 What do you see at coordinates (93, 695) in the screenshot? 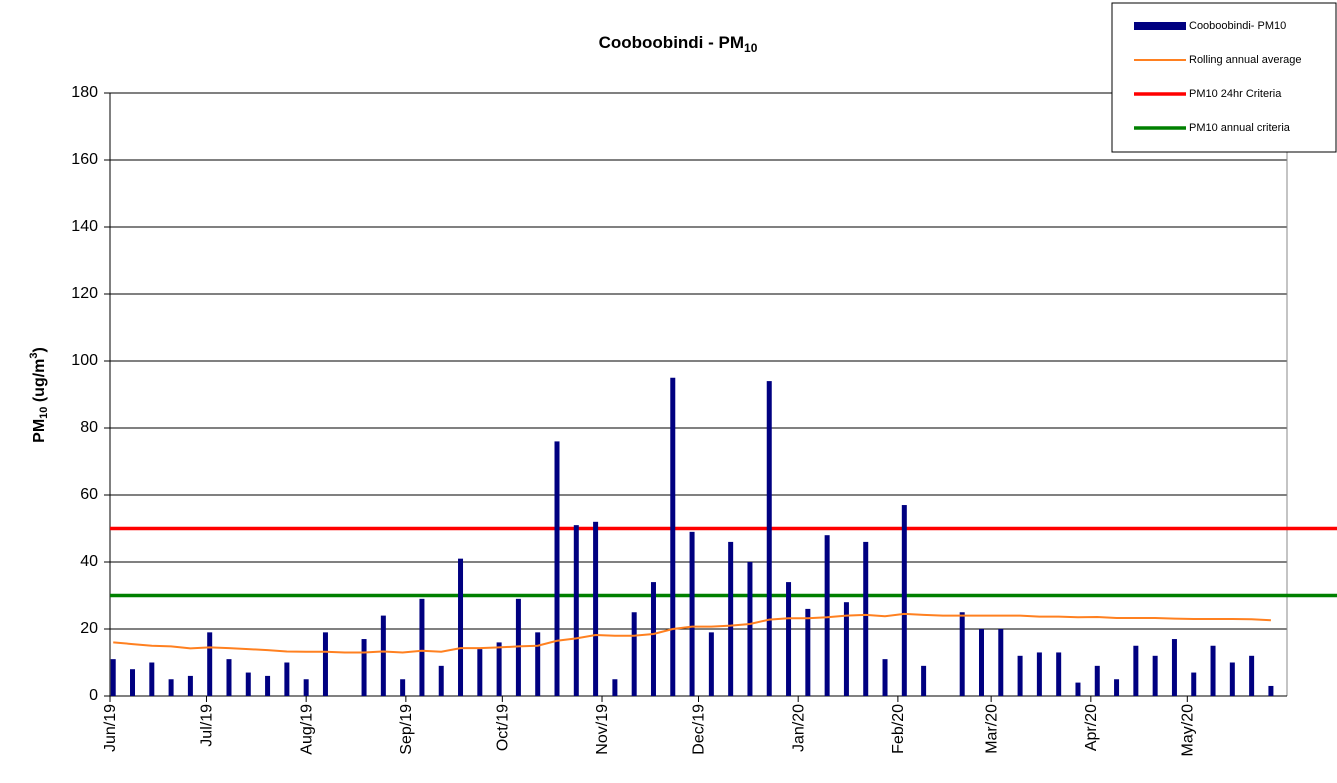
I see `y-tick-label: 0` at bounding box center [93, 695].